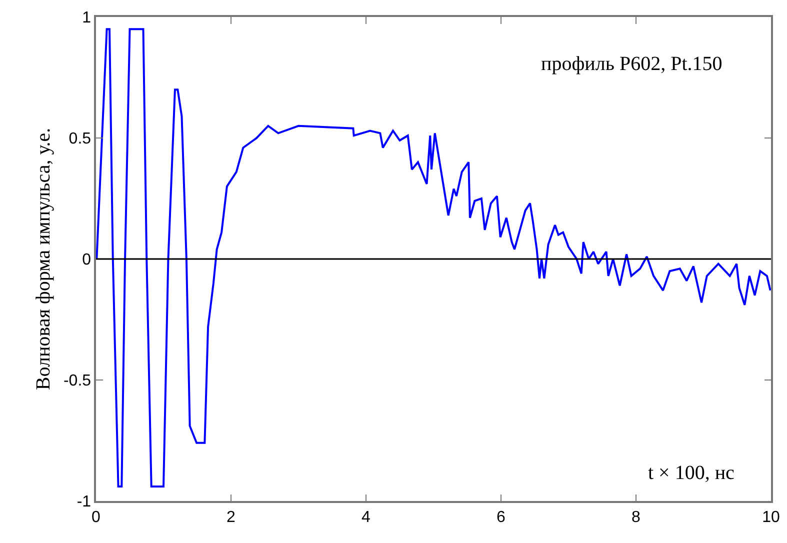  I want to click on x-axis-title: t × 100, нс, so click(691, 473).